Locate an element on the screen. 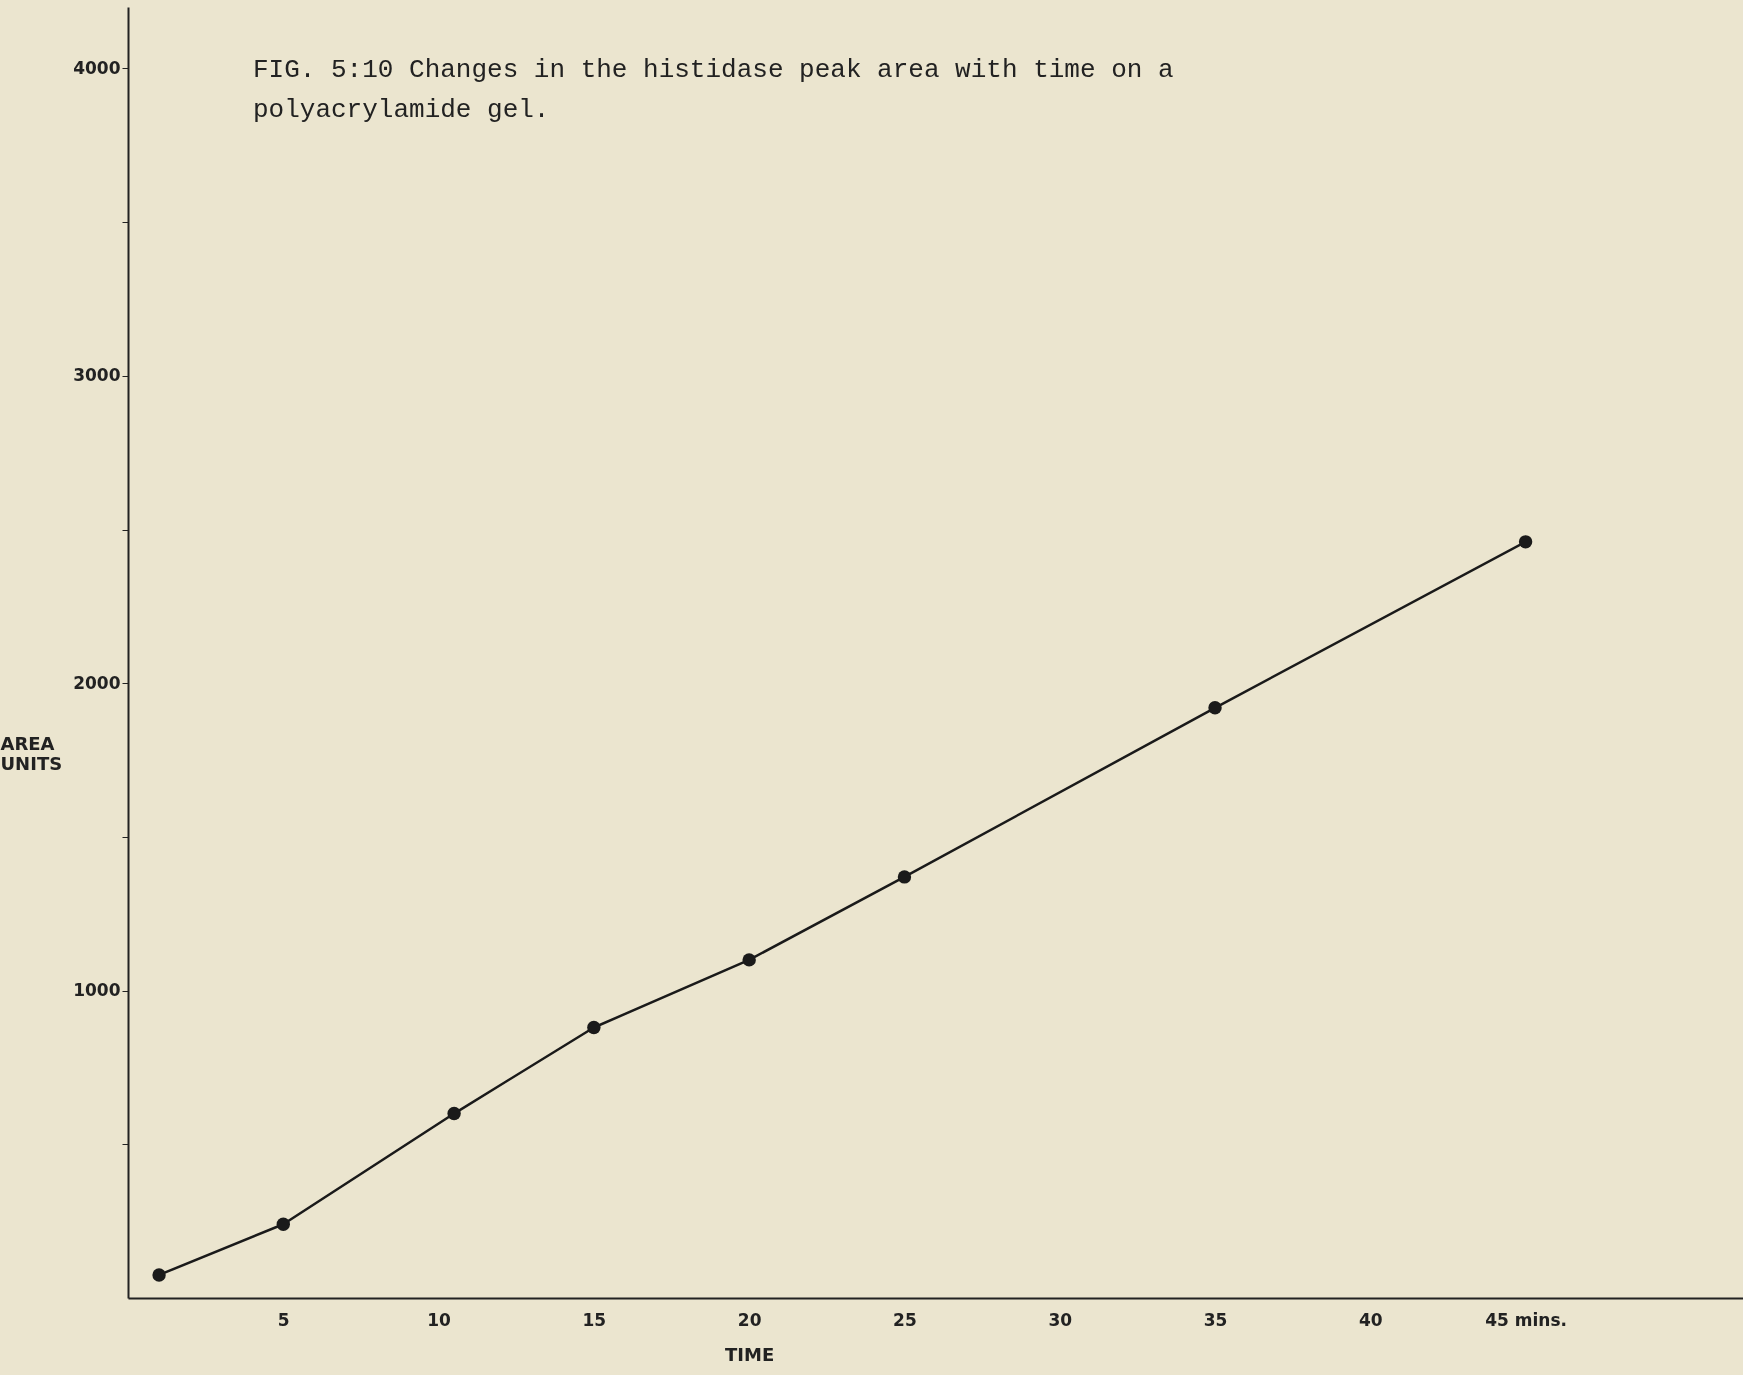 The image size is (1743, 1375). x-tick-label: 15 is located at coordinates (594, 1319).